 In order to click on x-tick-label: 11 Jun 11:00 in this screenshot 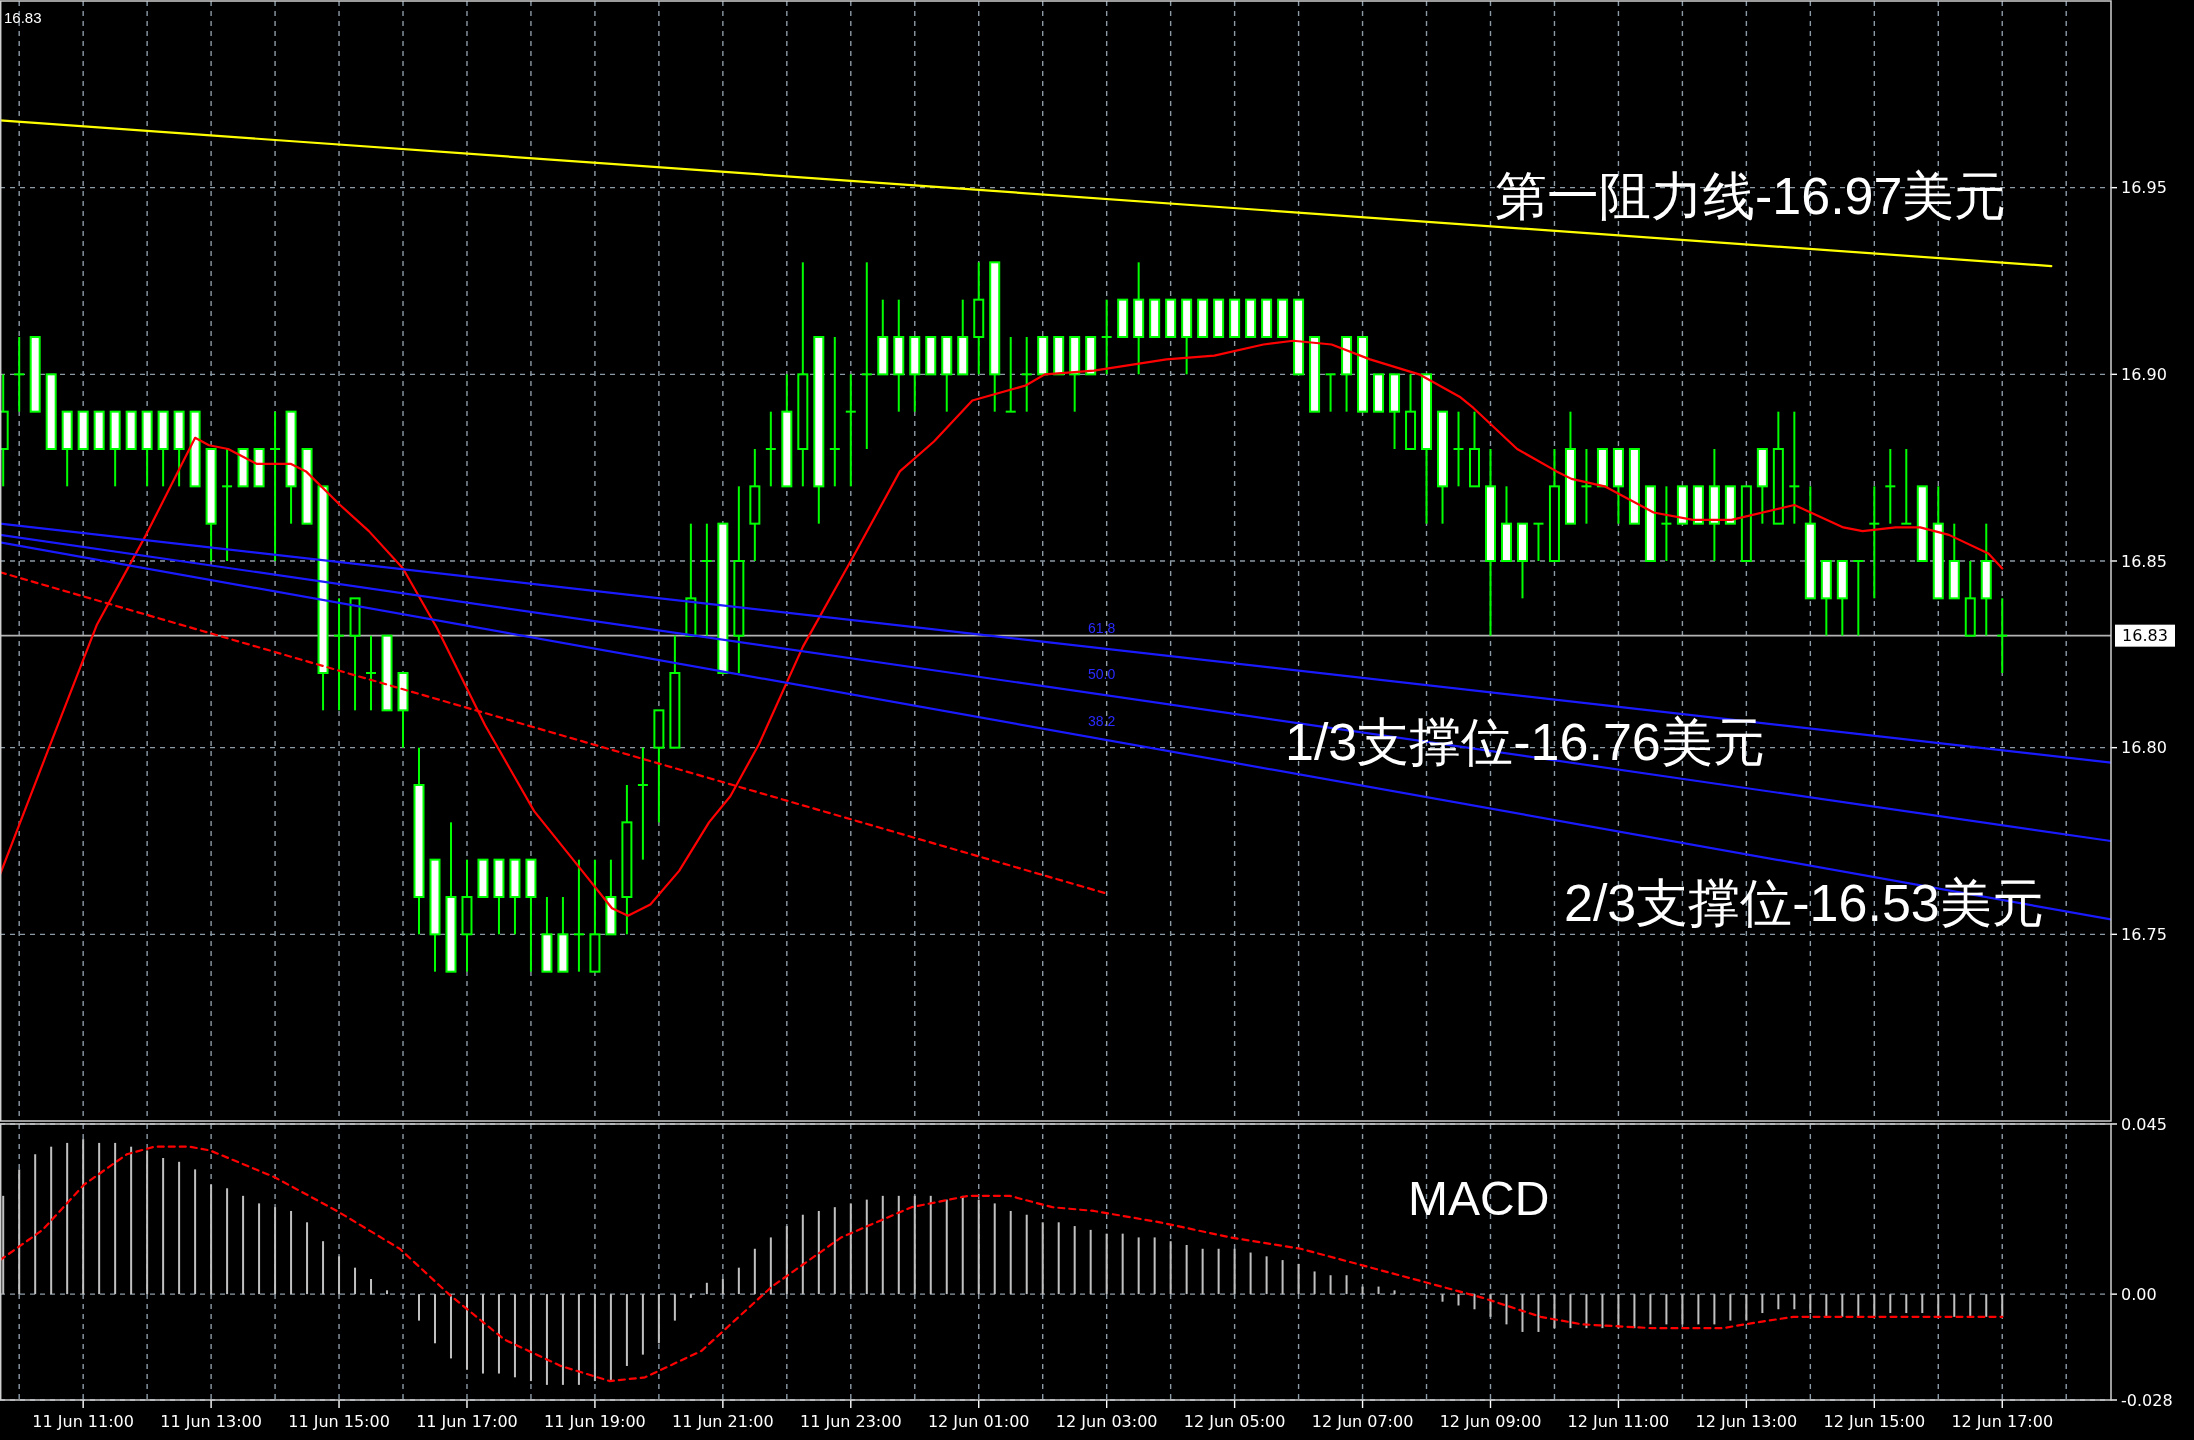, I will do `click(83, 1421)`.